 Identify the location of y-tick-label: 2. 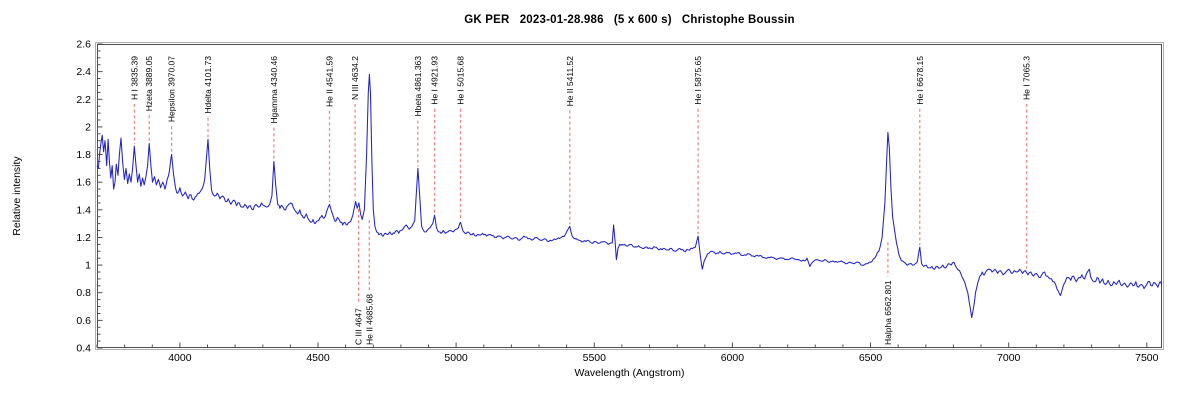
(88, 127).